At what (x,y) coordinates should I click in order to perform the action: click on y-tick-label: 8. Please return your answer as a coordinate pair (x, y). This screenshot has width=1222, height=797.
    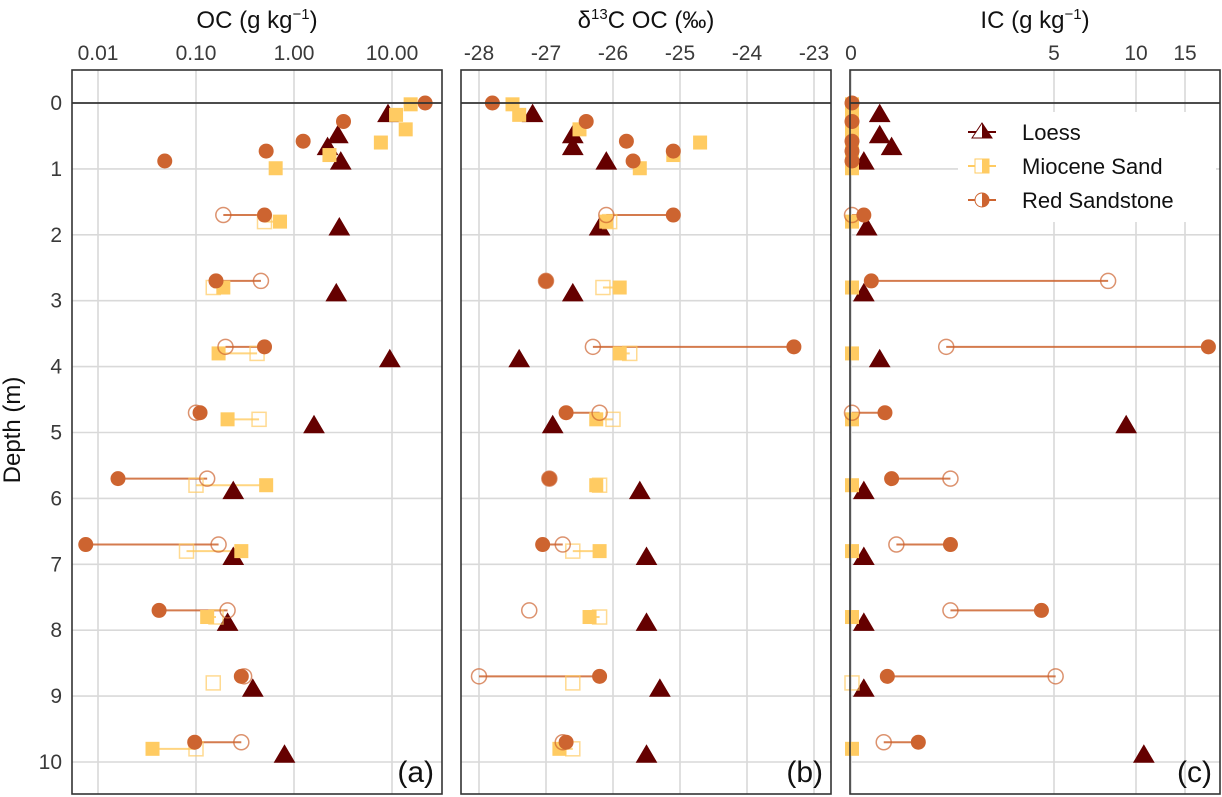
    Looking at the image, I should click on (56, 630).